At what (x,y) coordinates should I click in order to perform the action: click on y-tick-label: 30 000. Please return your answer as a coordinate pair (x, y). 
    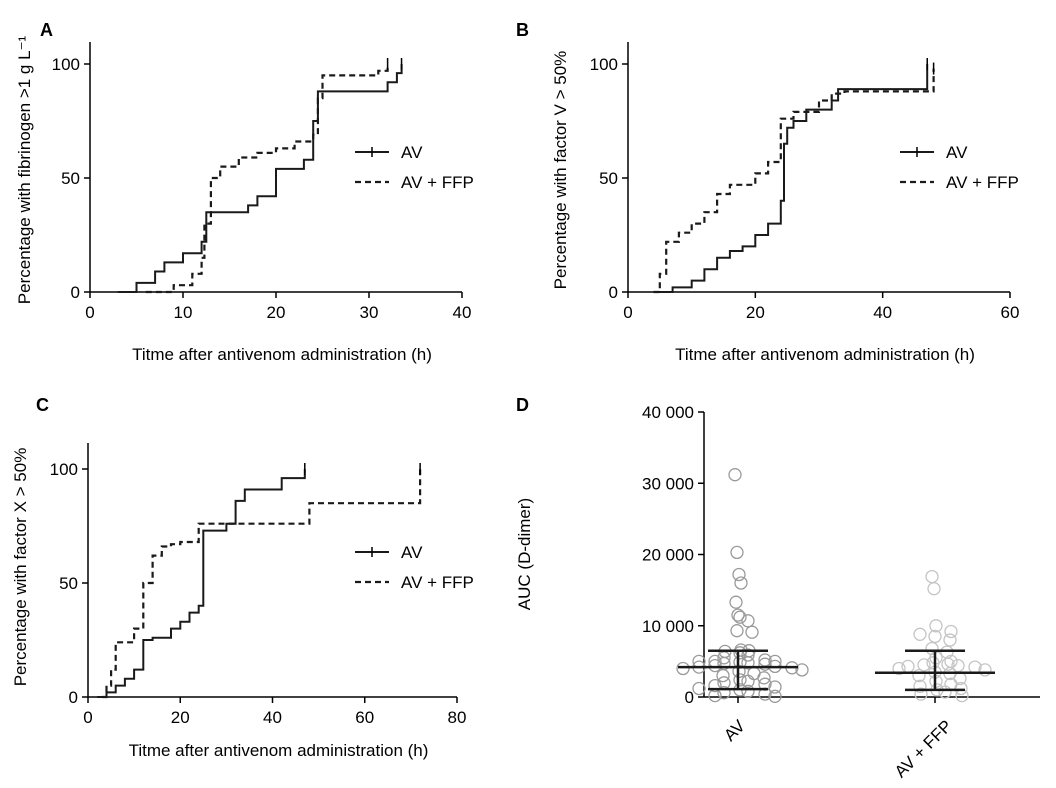
    Looking at the image, I should click on (668, 483).